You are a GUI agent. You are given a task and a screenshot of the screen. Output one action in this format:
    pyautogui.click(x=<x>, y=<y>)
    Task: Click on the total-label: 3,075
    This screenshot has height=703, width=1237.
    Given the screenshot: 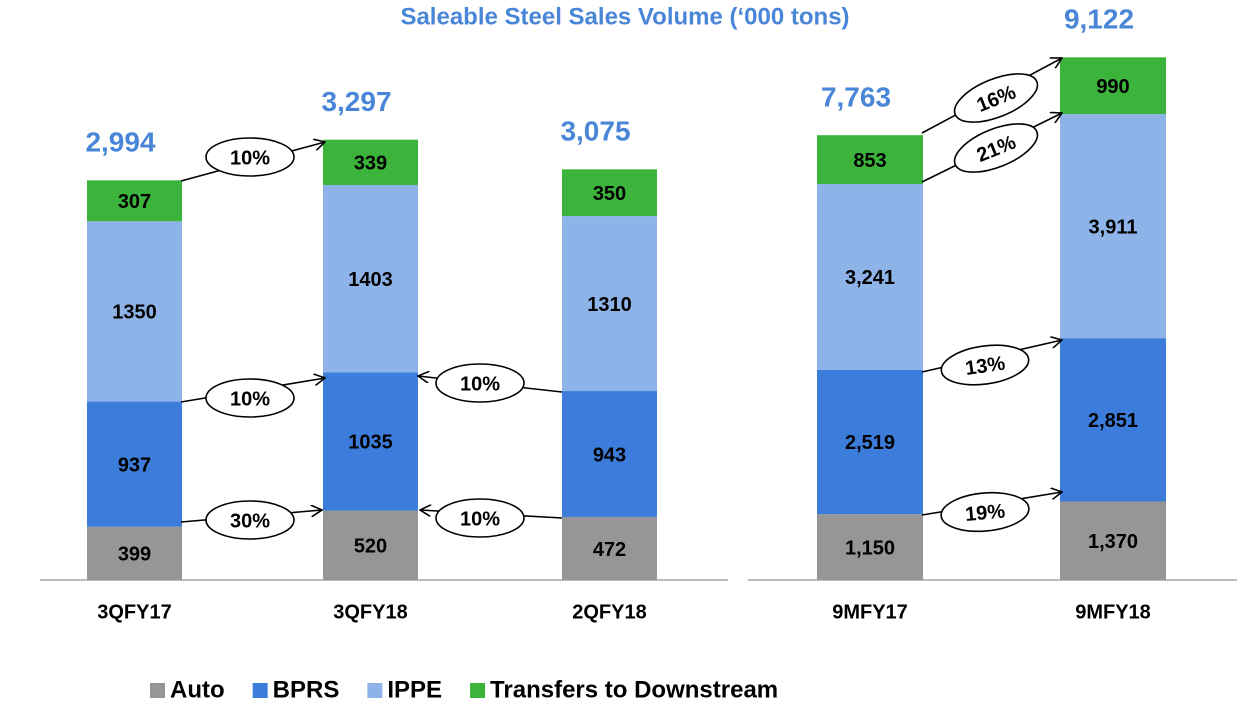 What is the action you would take?
    pyautogui.click(x=595, y=131)
    